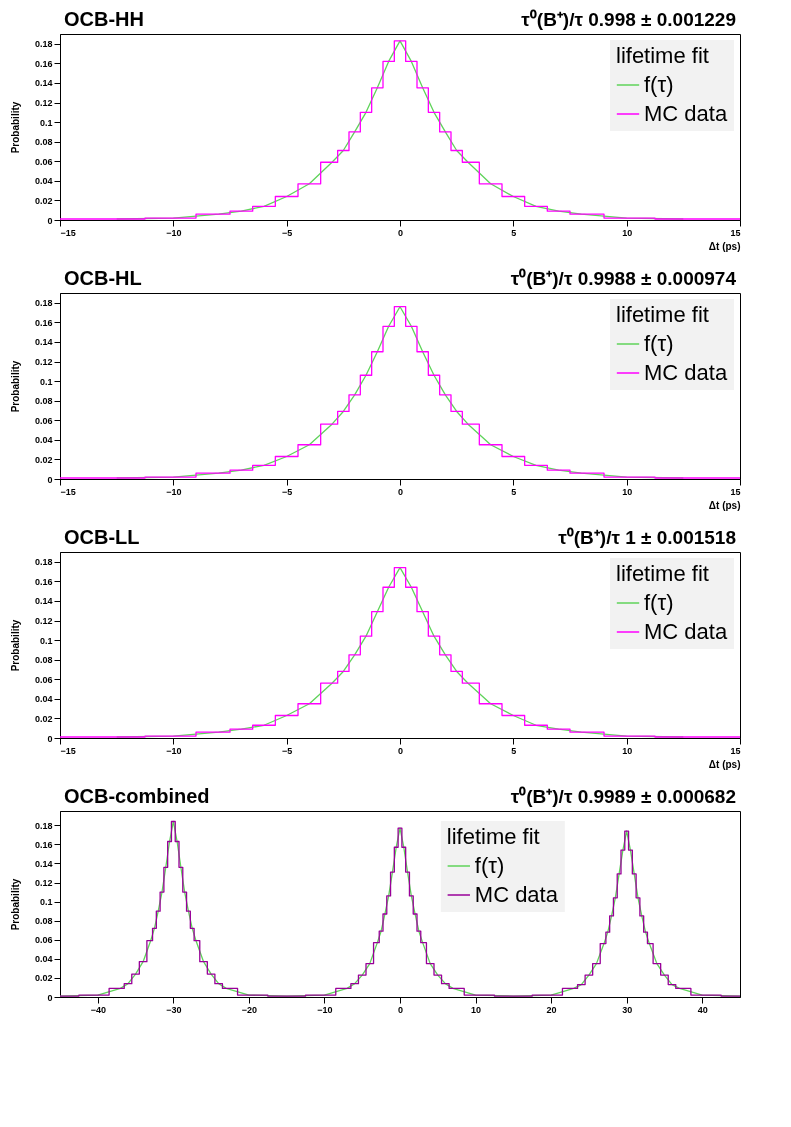 The width and height of the screenshot is (791, 1127). Describe the element at coordinates (102, 537) in the screenshot. I see `chart-title: OCB-LL` at that location.